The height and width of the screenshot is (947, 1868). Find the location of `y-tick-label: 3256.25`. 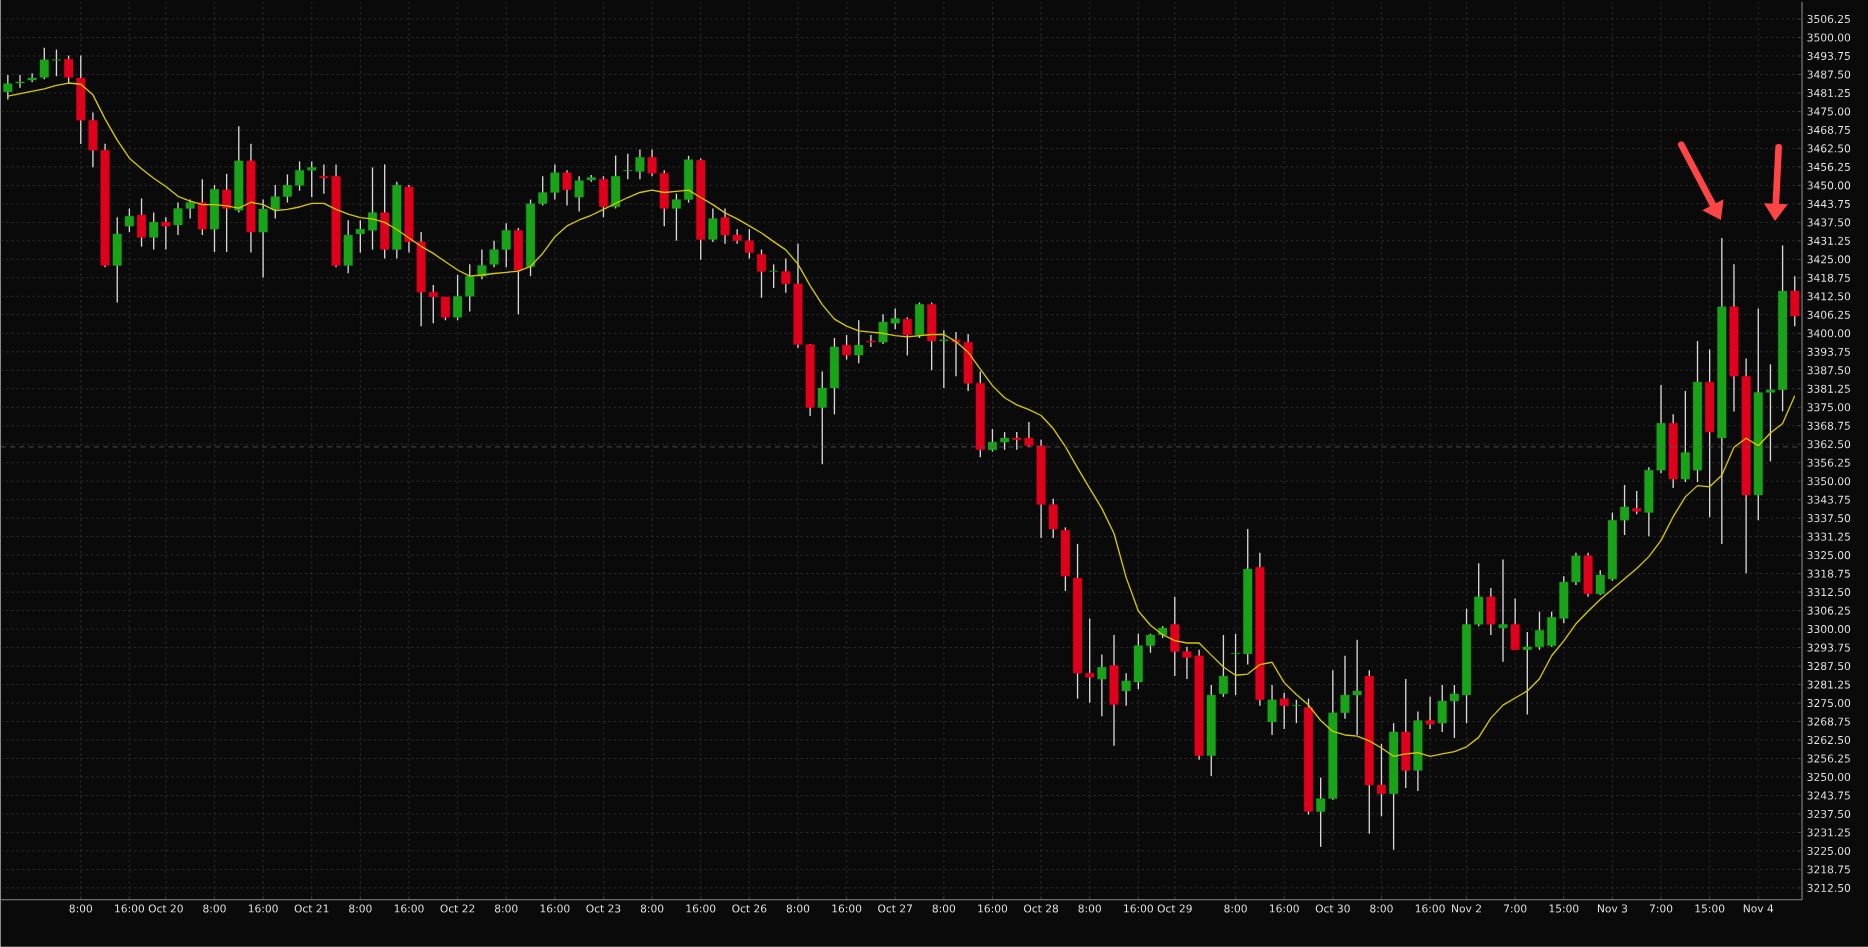

y-tick-label: 3256.25 is located at coordinates (1828, 758).